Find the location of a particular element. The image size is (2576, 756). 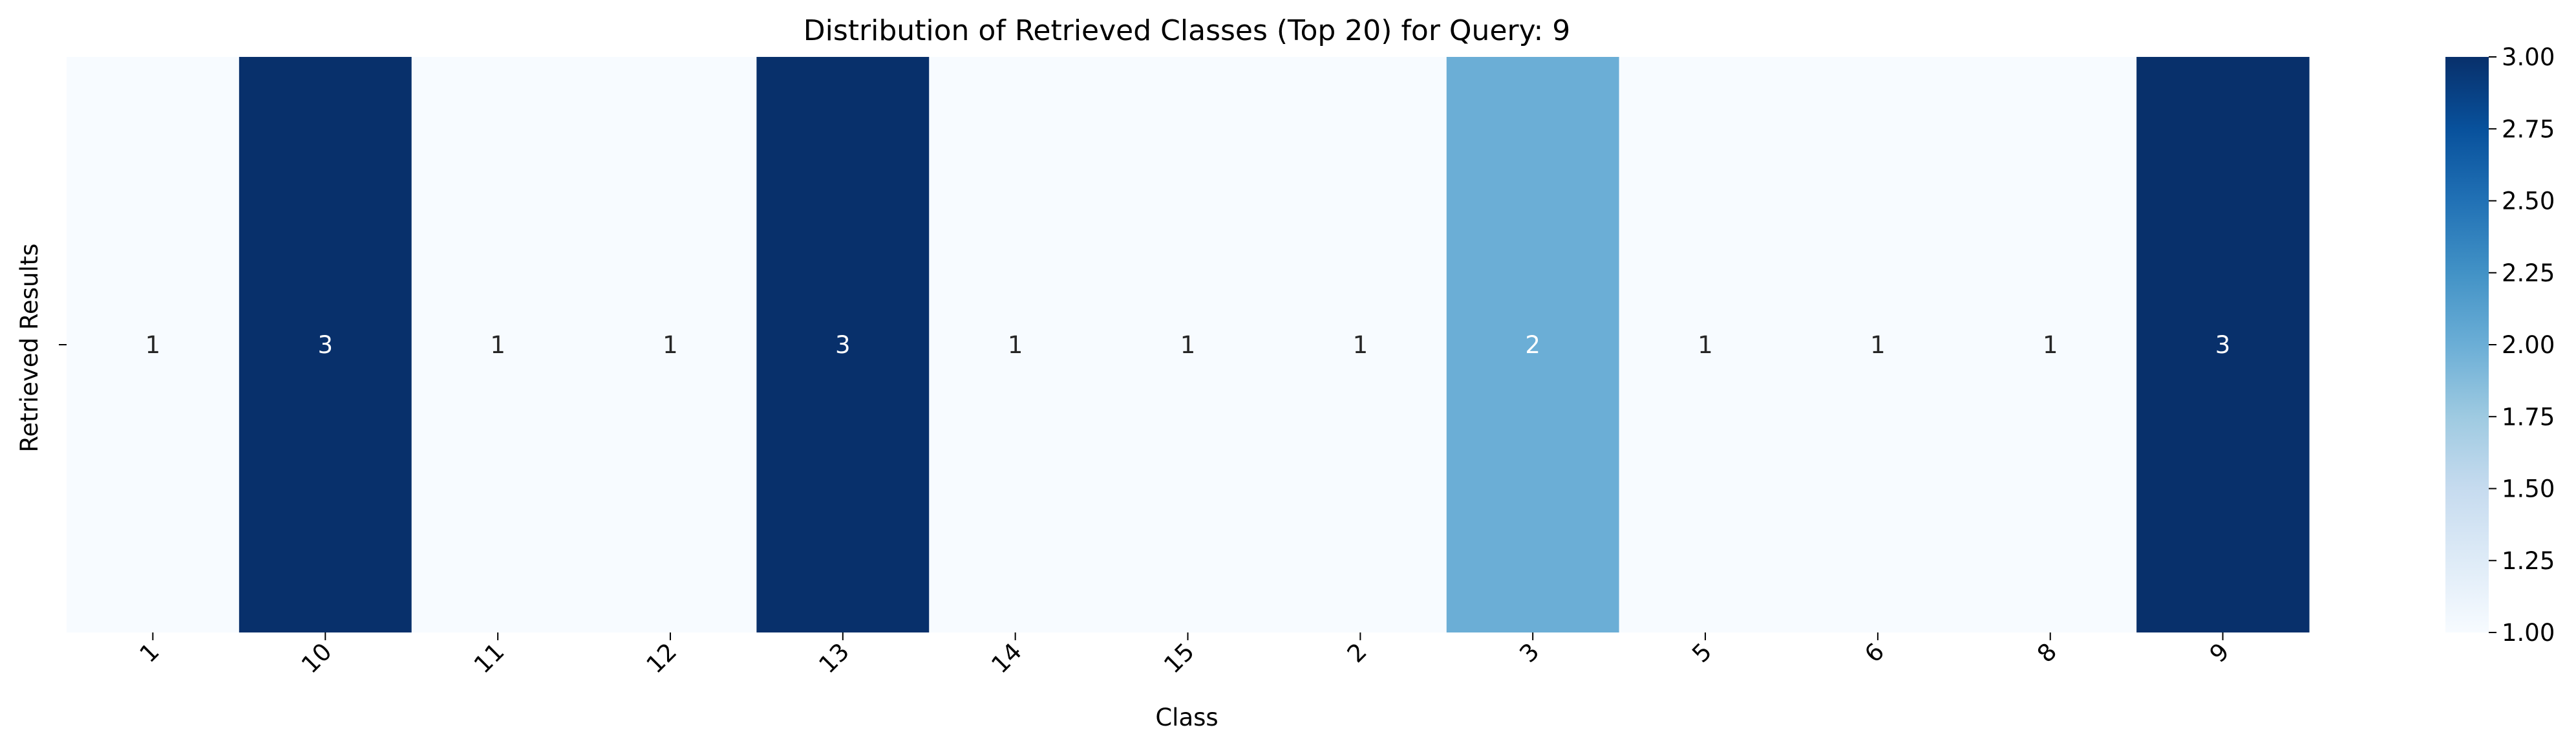

x-tick-label-15: 15 is located at coordinates (1179, 658).